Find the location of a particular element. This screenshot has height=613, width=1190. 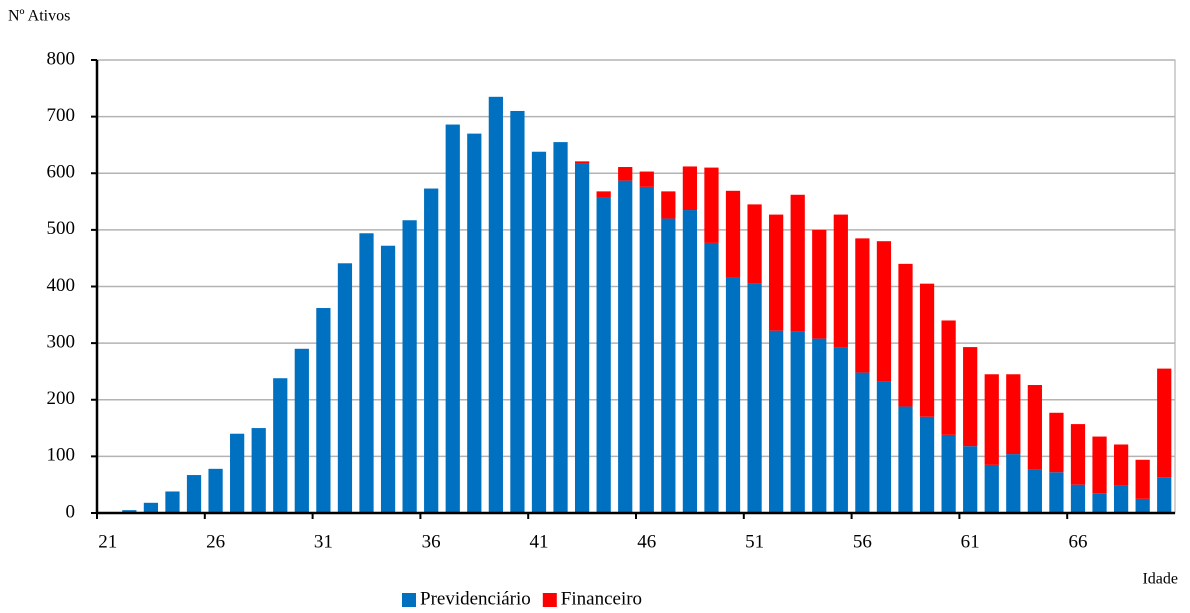

x-tick-label: 56 is located at coordinates (862, 541).